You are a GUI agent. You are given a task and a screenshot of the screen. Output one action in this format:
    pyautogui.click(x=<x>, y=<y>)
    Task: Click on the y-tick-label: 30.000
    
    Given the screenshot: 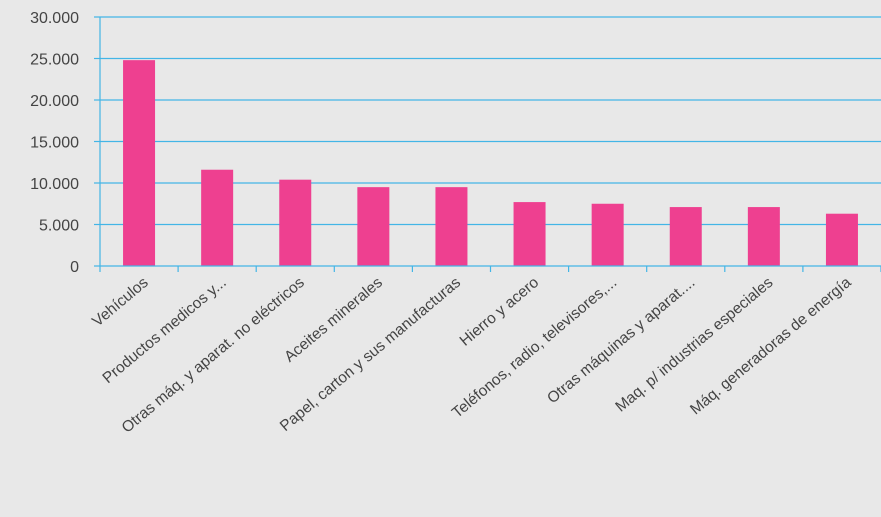 What is the action you would take?
    pyautogui.click(x=54, y=18)
    